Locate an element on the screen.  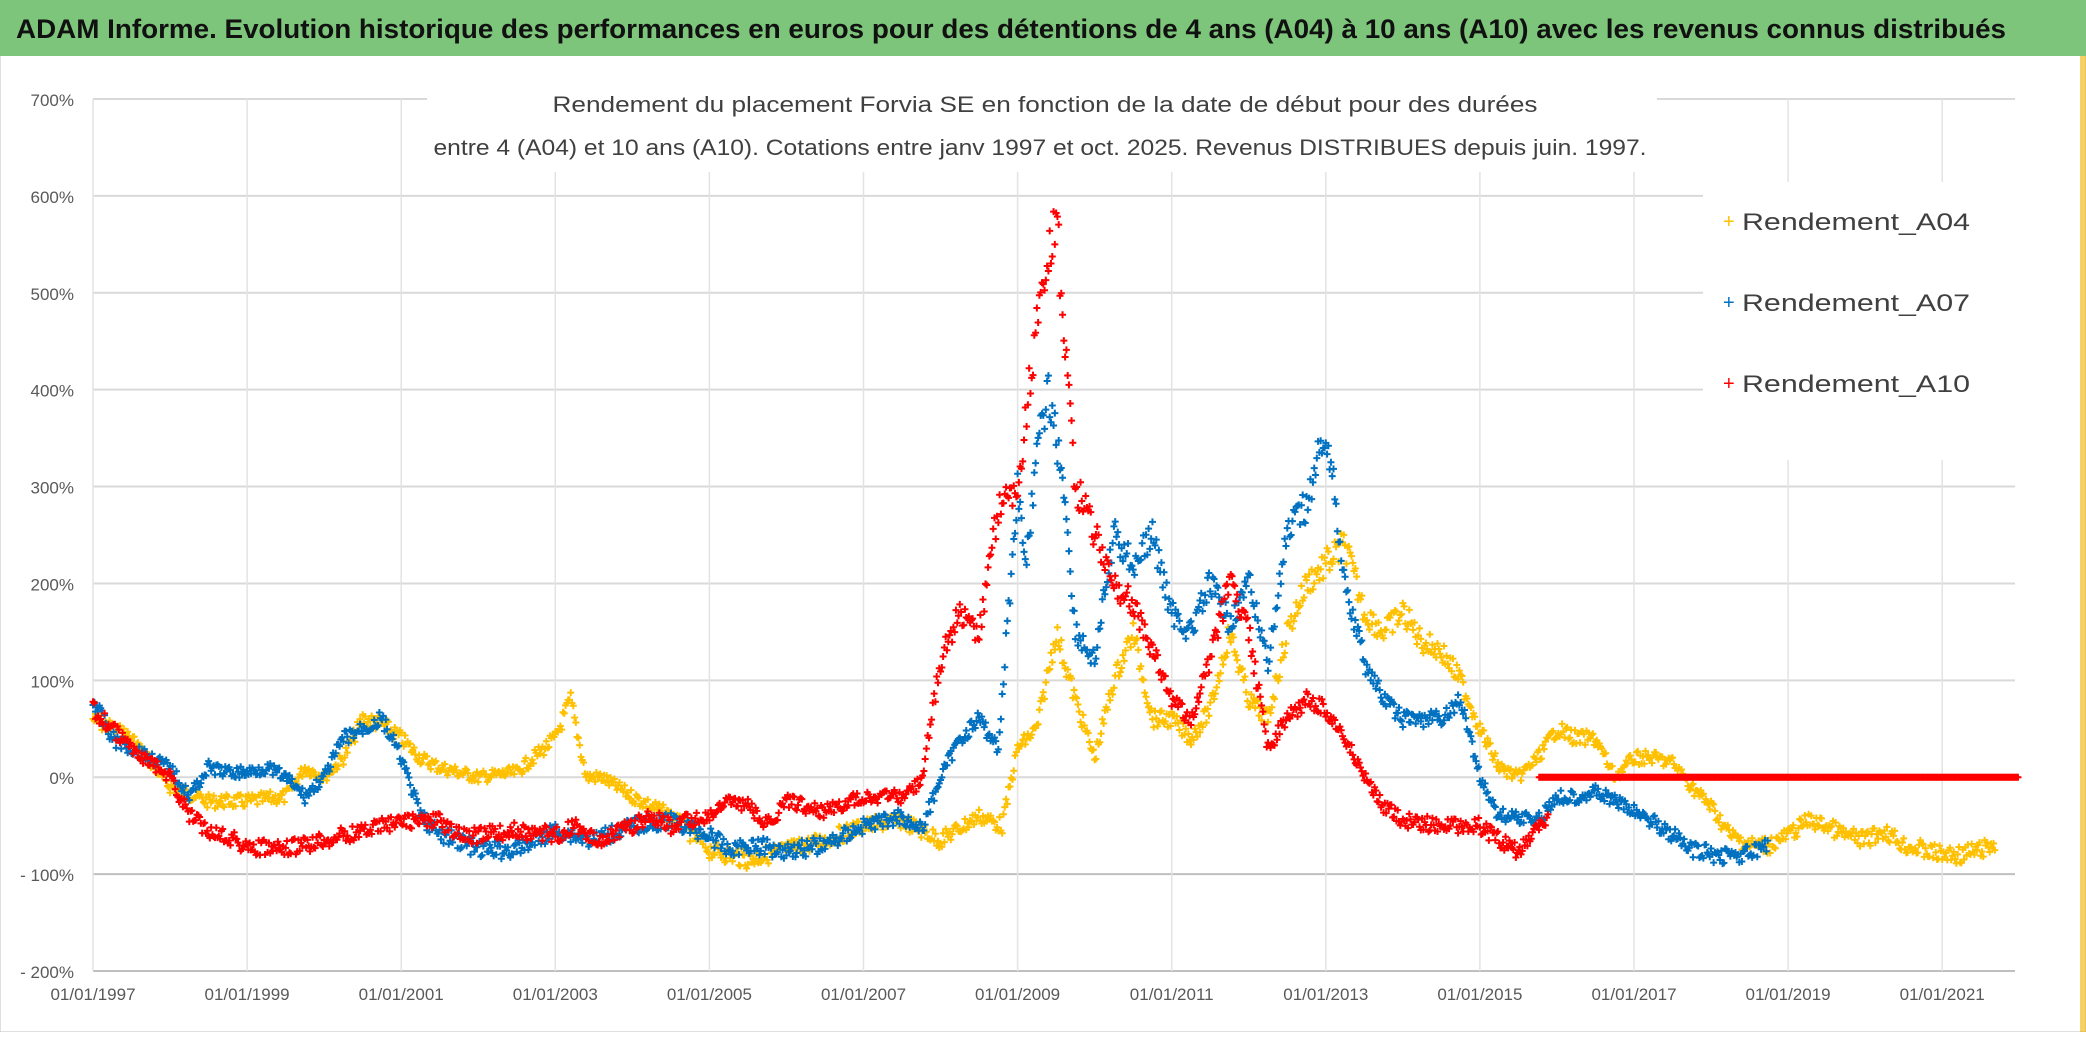
y-tick-label: 300% is located at coordinates (52, 488).